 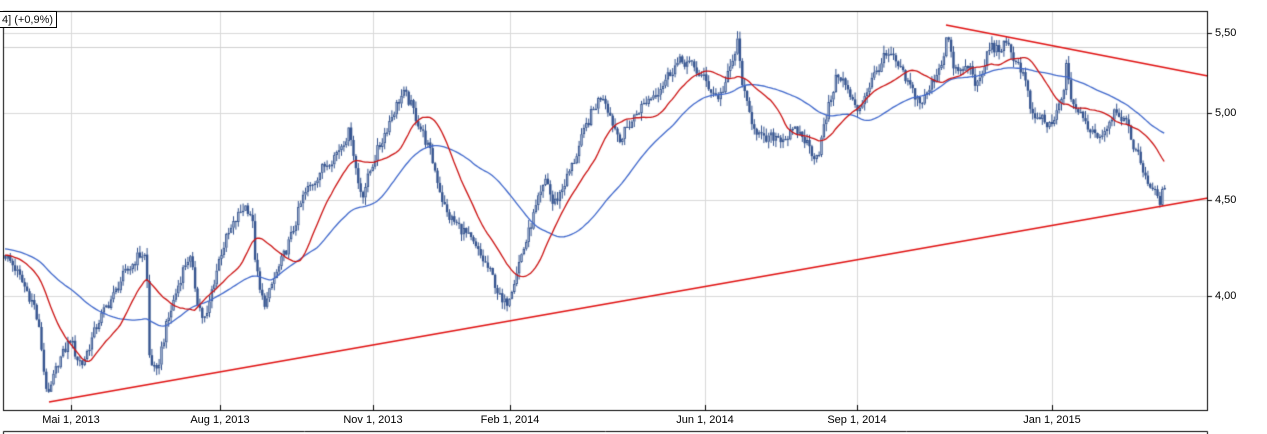 What do you see at coordinates (510, 420) in the screenshot?
I see `x-axis-label: Feb 1, 2014` at bounding box center [510, 420].